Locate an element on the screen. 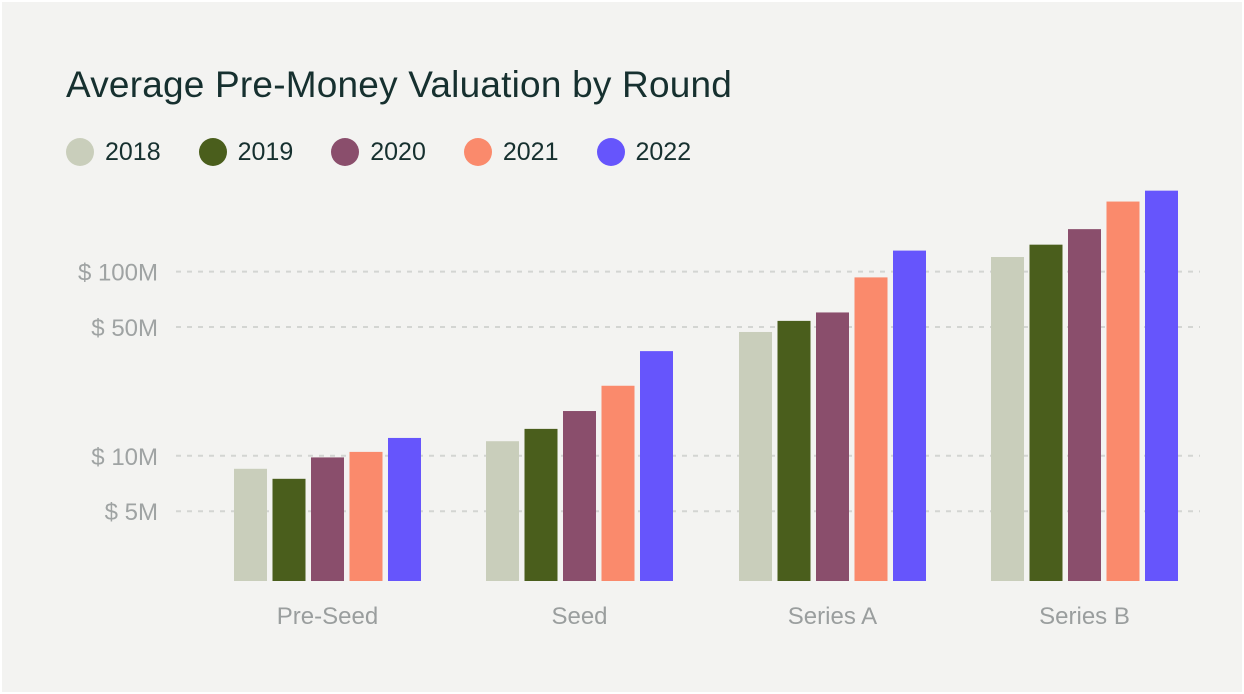  legend-label-2020: 2020 is located at coordinates (398, 151).